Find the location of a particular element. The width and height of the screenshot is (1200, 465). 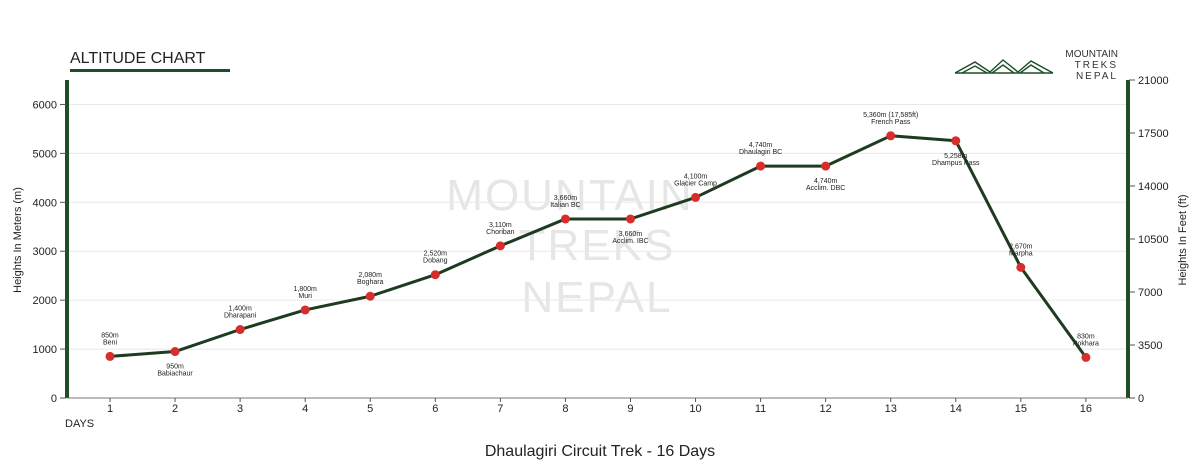

y2-axis-ticks: 0 3500 7000 10500 14000 17500 21000 is located at coordinates (1149, 240).